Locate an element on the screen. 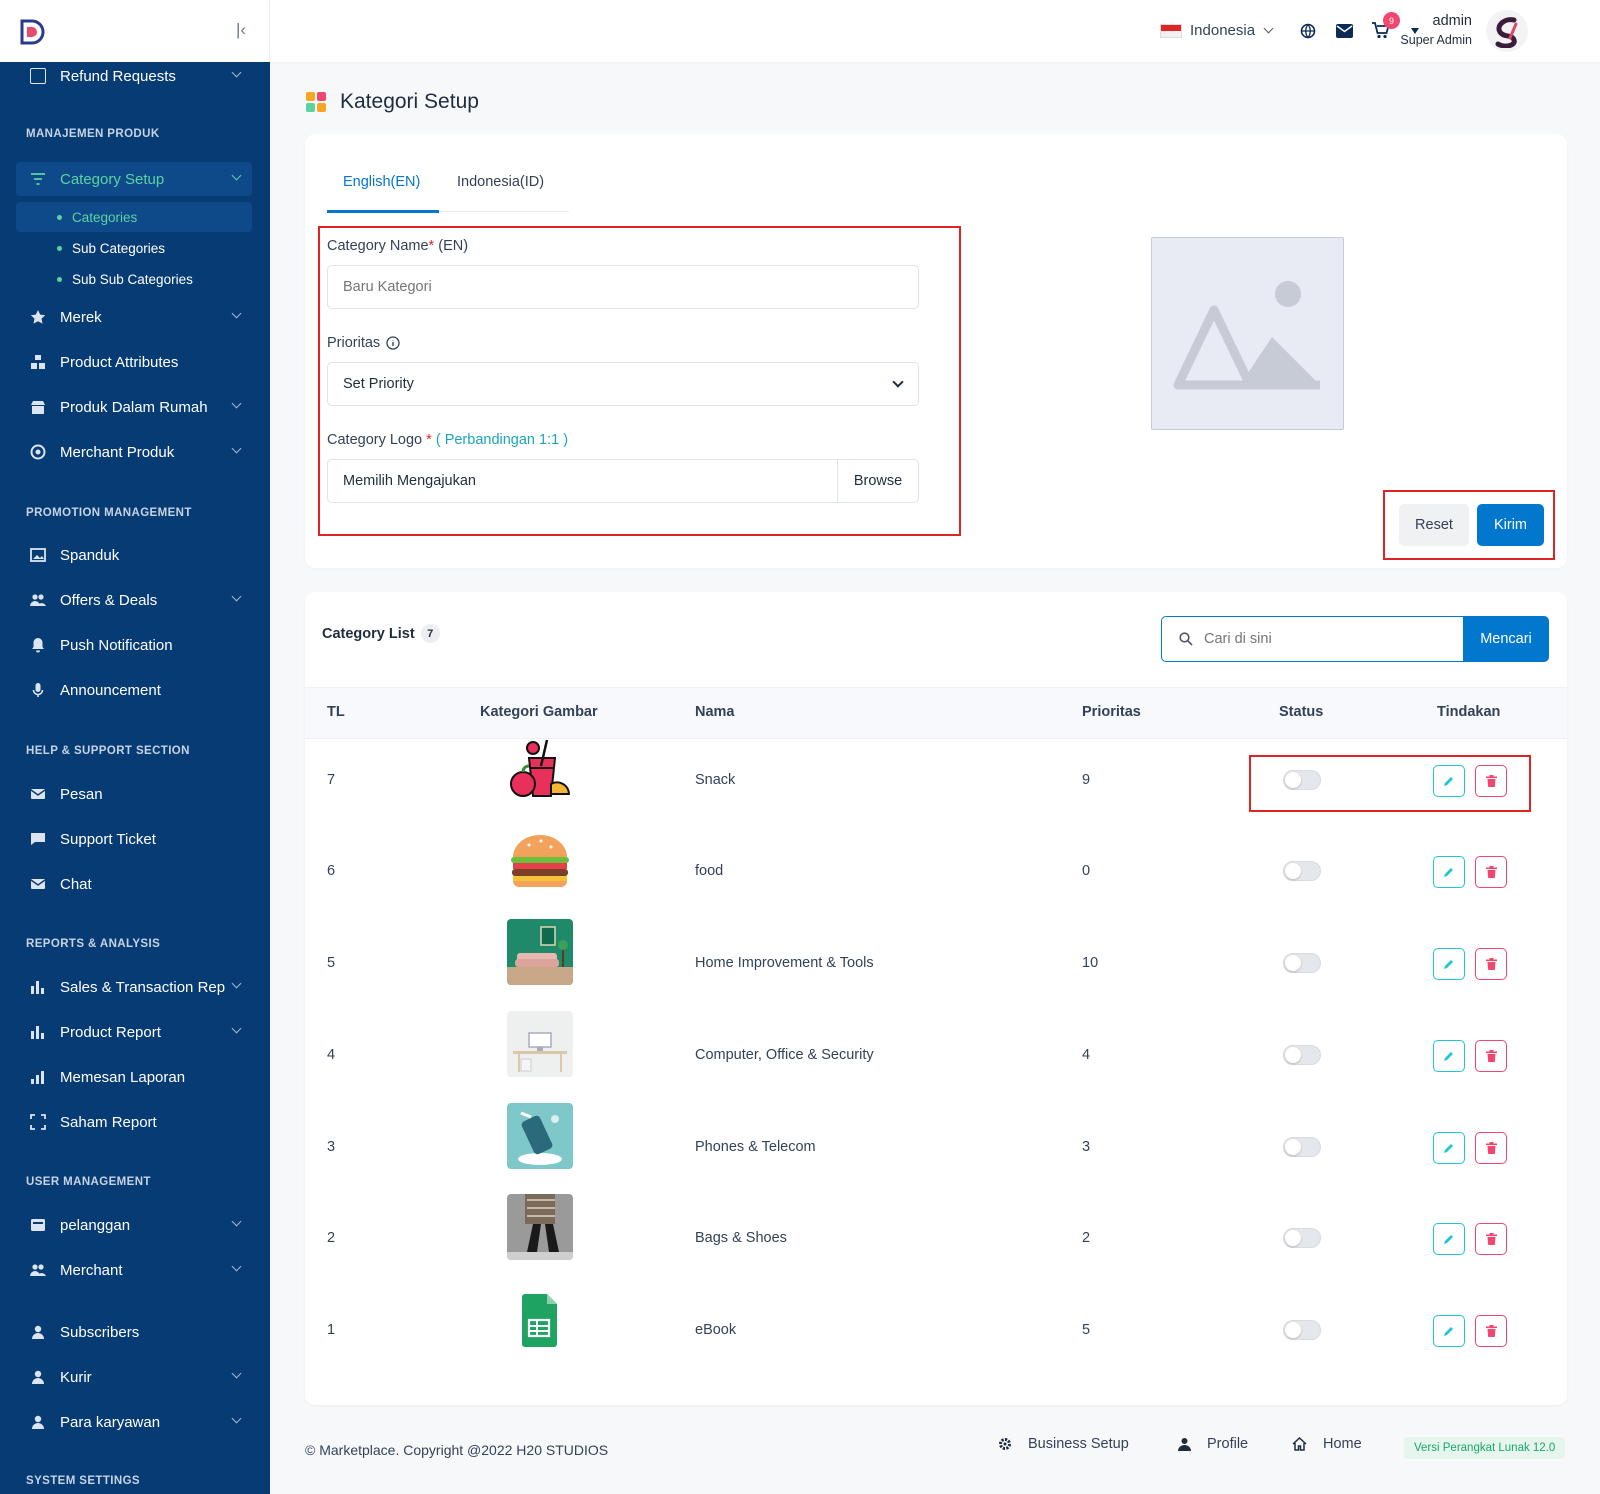  category-image is located at coordinates (540, 1319).